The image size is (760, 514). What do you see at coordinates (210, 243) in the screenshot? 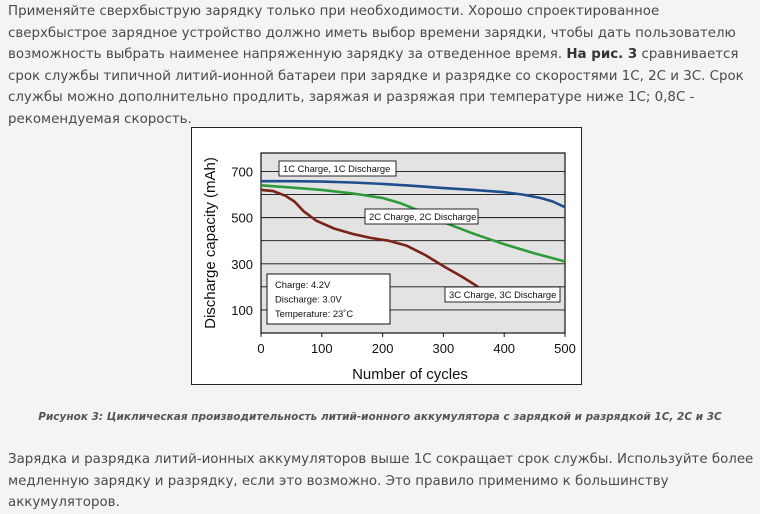
I see `y-axis-label: Discharge capacity (mAh)` at bounding box center [210, 243].